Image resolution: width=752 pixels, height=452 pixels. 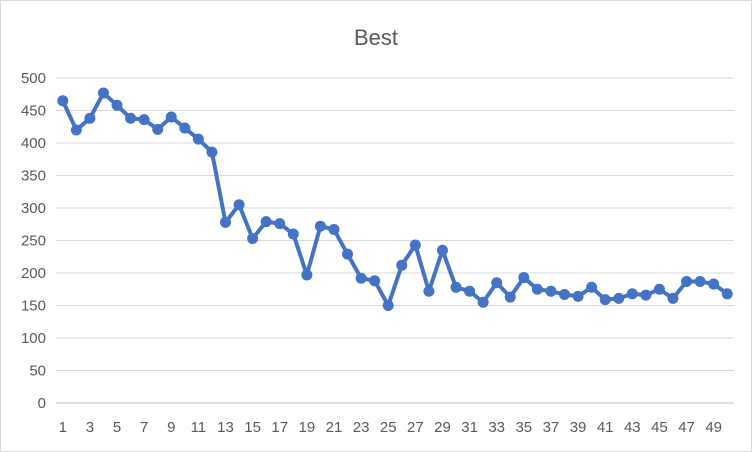 What do you see at coordinates (171, 427) in the screenshot?
I see `x-tick-label: 9` at bounding box center [171, 427].